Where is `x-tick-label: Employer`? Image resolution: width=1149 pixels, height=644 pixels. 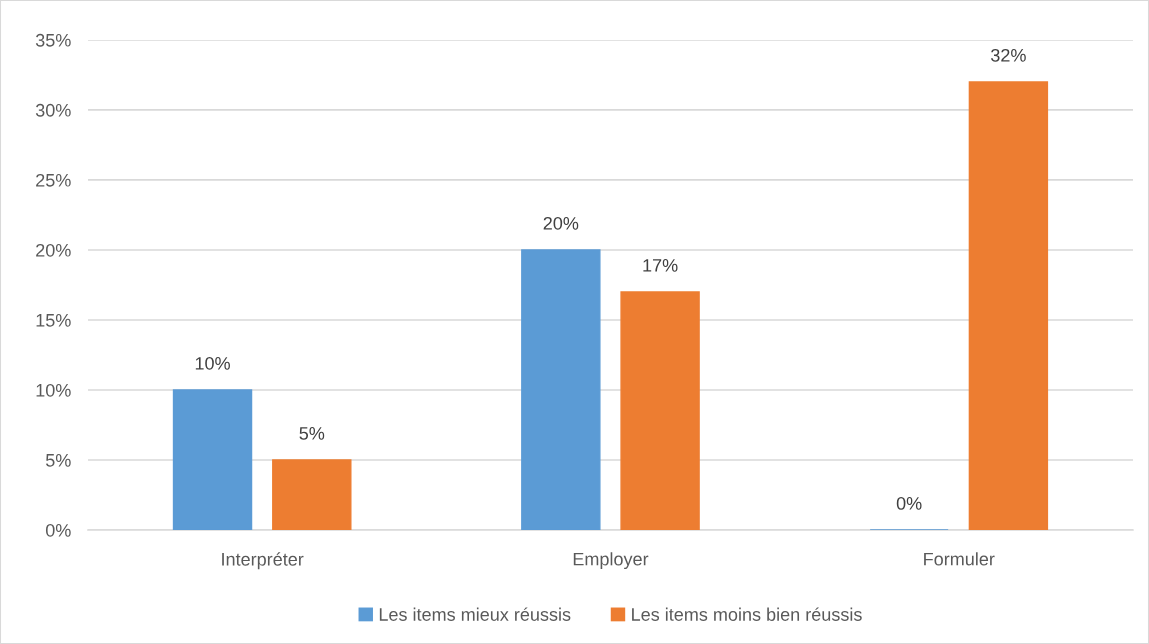
x-tick-label: Employer is located at coordinates (611, 561).